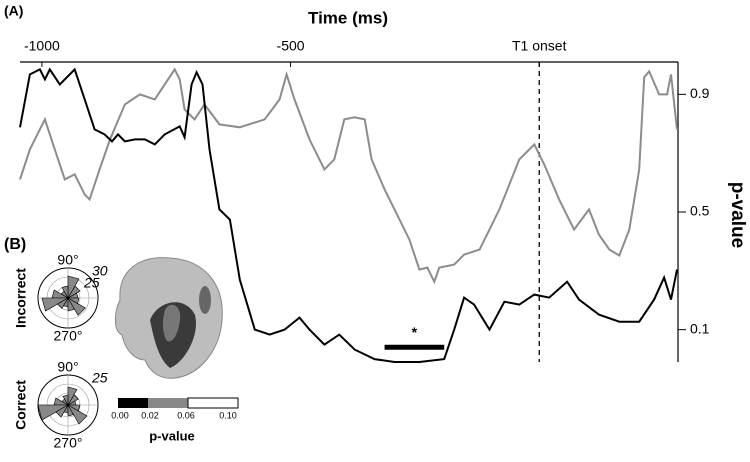 This screenshot has height=462, width=750. What do you see at coordinates (700, 211) in the screenshot?
I see `y-tick-label: 0.5` at bounding box center [700, 211].